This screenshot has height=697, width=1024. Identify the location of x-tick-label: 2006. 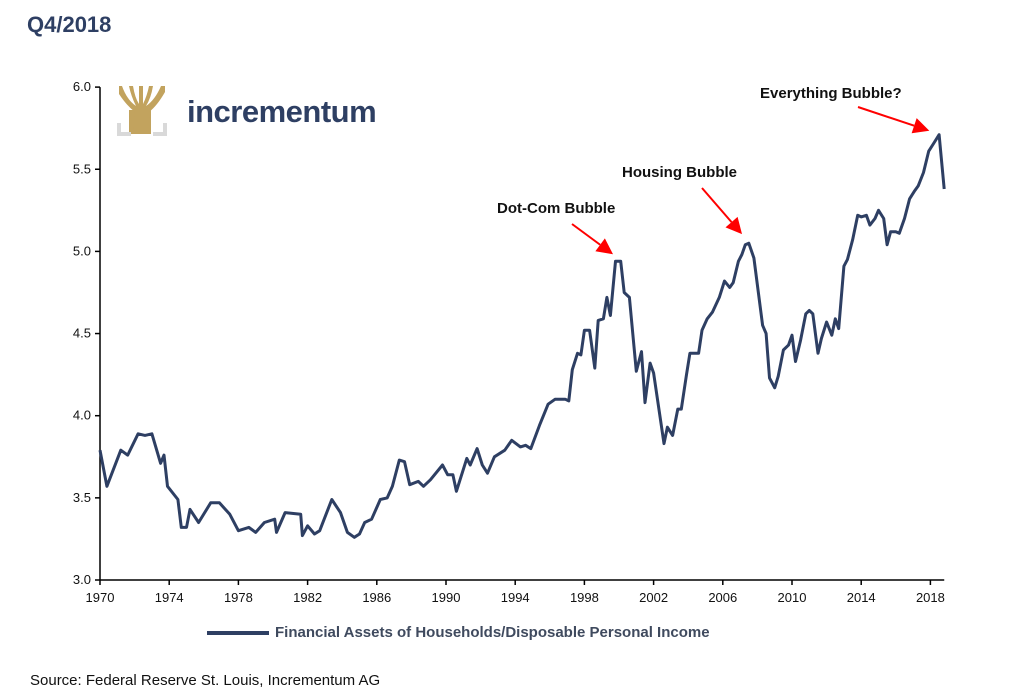
(722, 597).